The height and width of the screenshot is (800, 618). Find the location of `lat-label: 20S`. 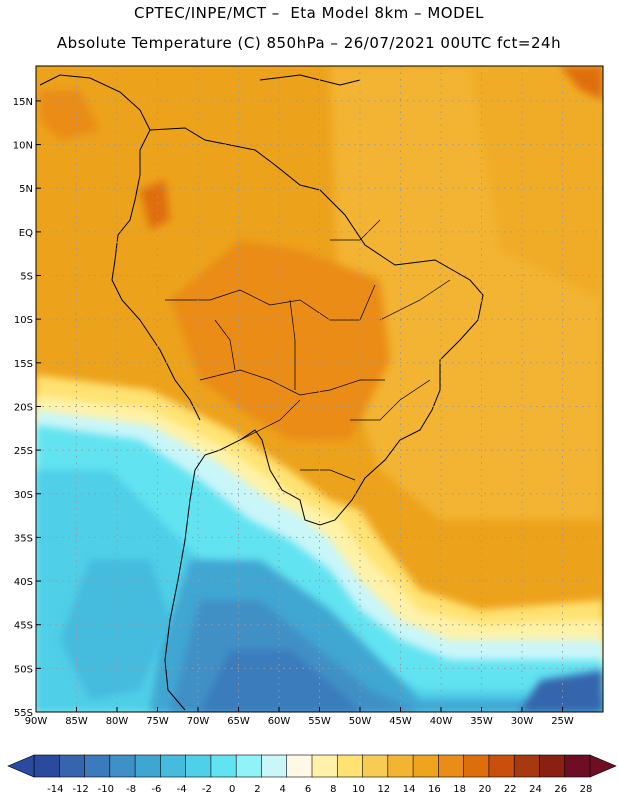

lat-label: 20S is located at coordinates (23, 407).